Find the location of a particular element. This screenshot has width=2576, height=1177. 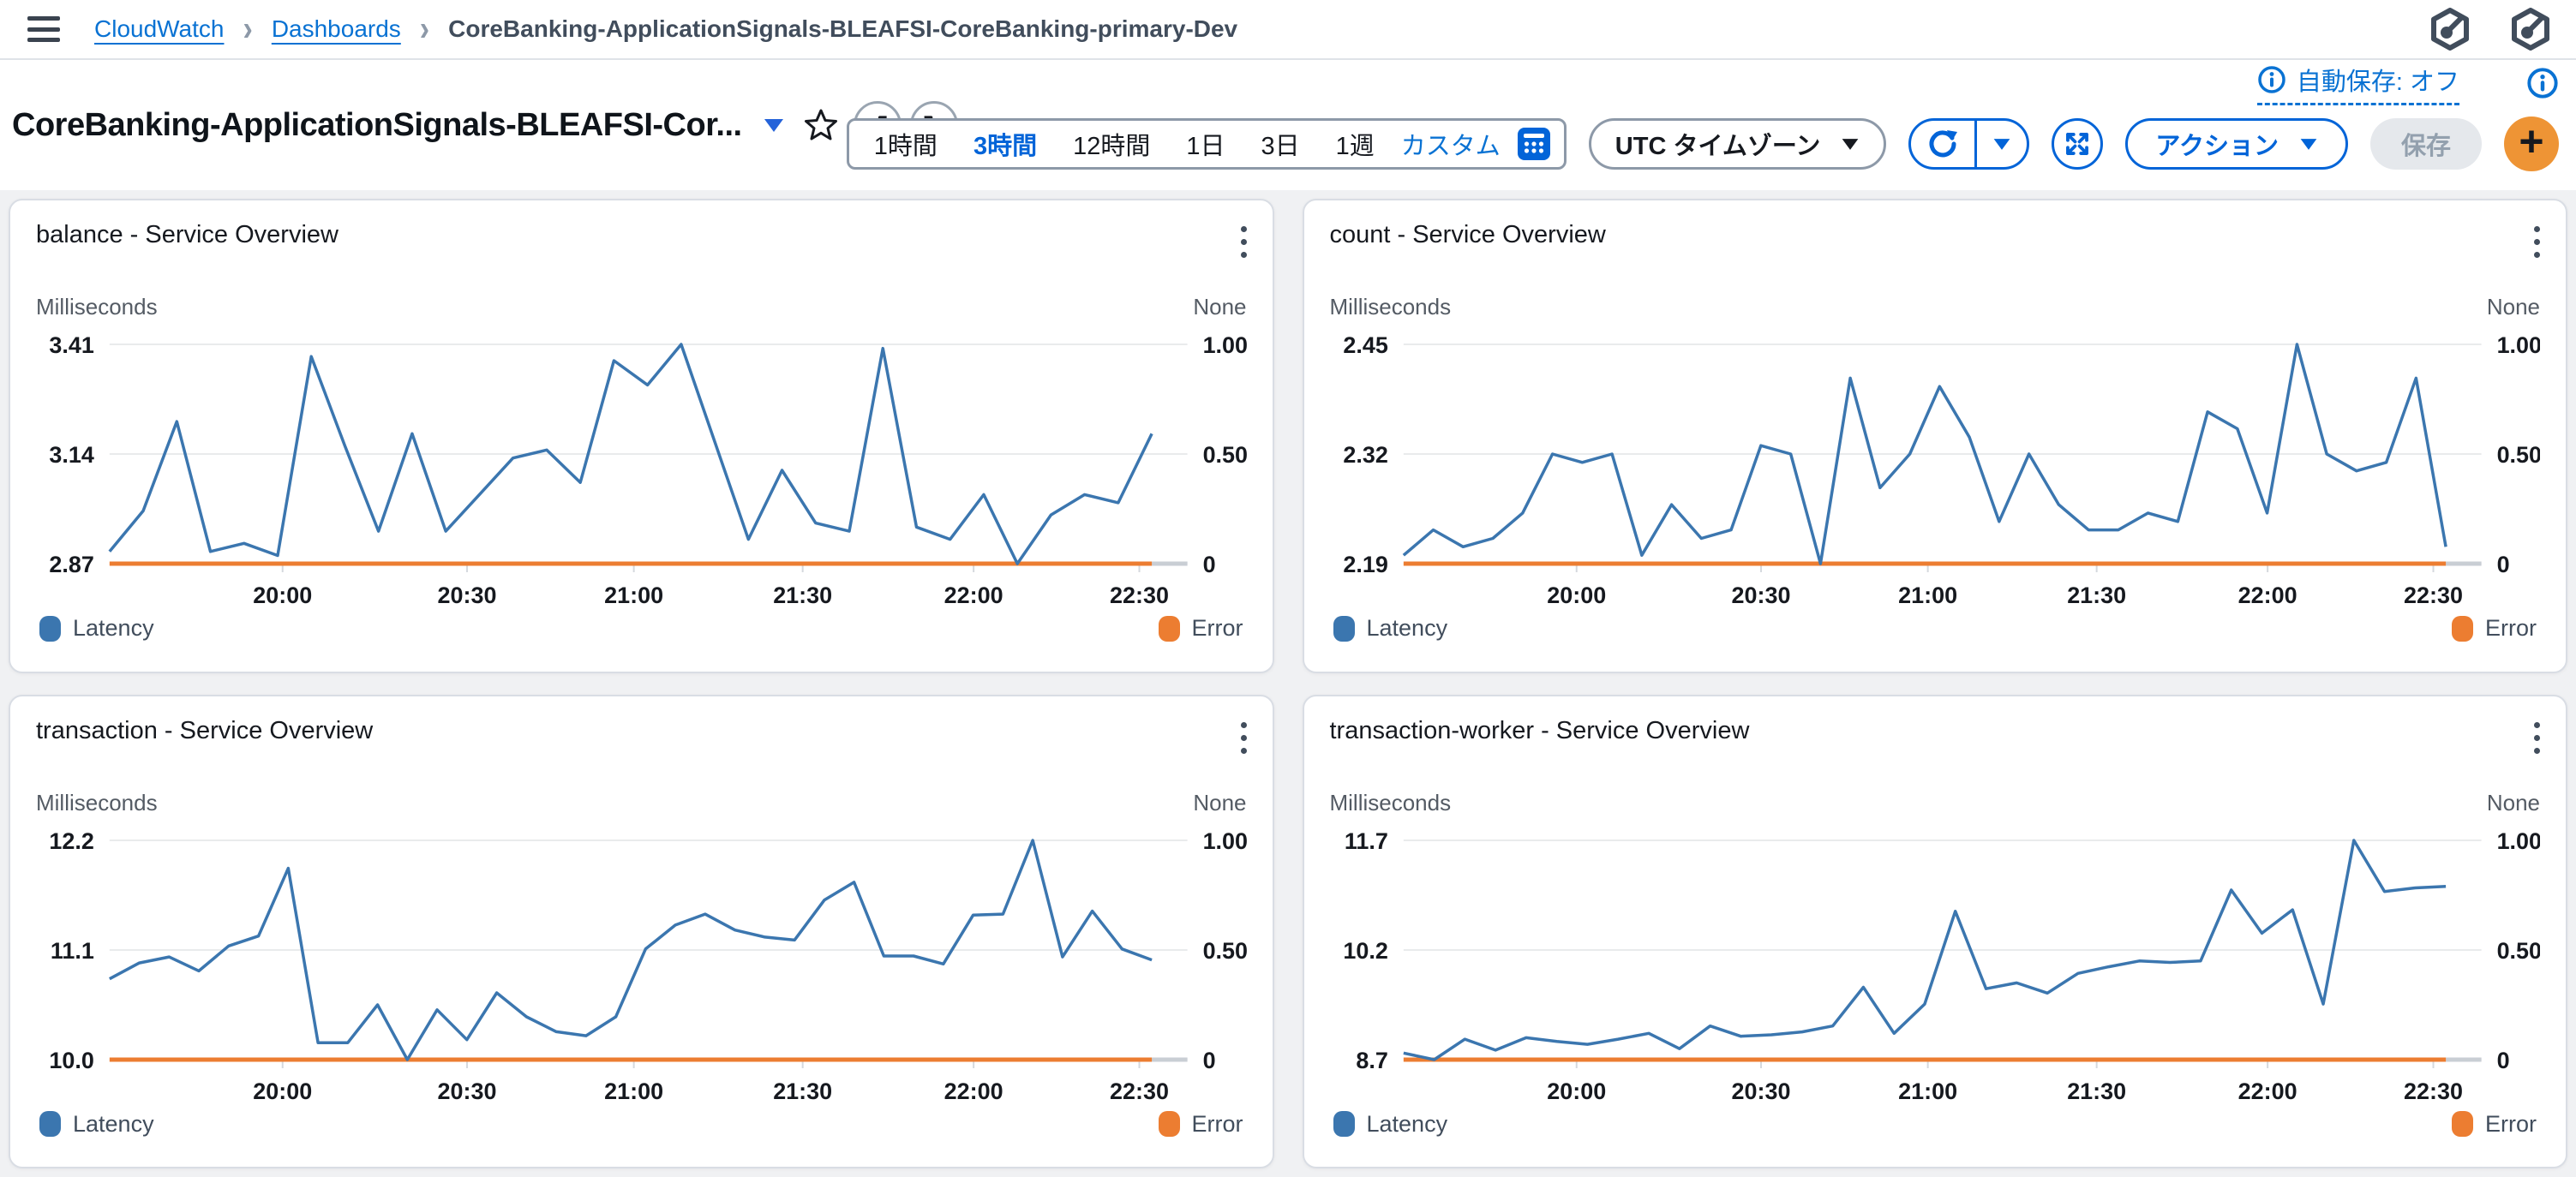

timezone-dropdown: UTC タイムゾーン is located at coordinates (1737, 144).